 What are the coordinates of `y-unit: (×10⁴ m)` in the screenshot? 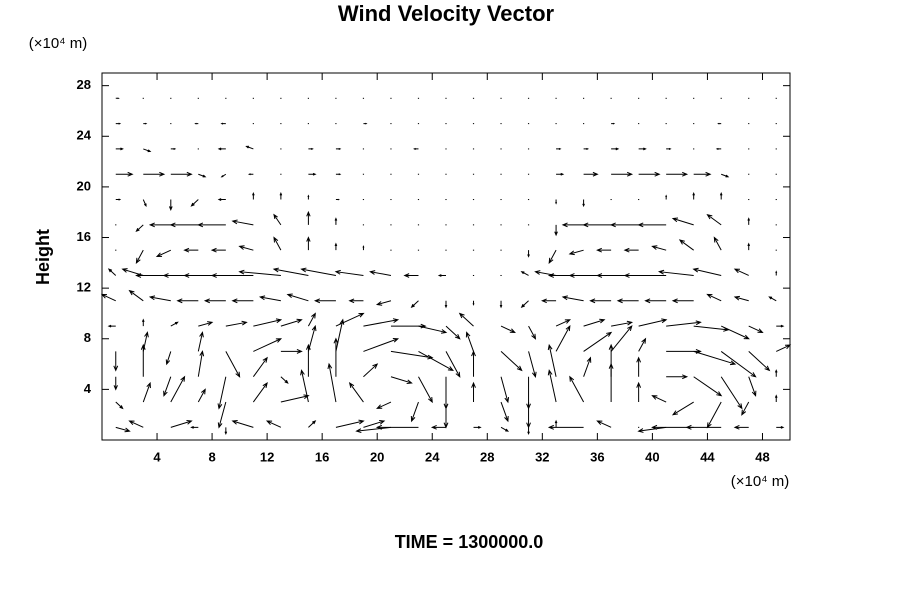 It's located at (58, 43).